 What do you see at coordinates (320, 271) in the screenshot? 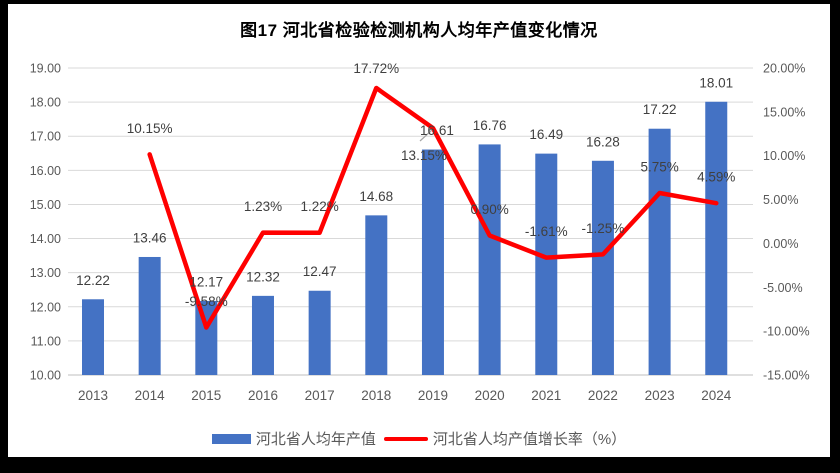
I see `bar-label-2017: 12.47` at bounding box center [320, 271].